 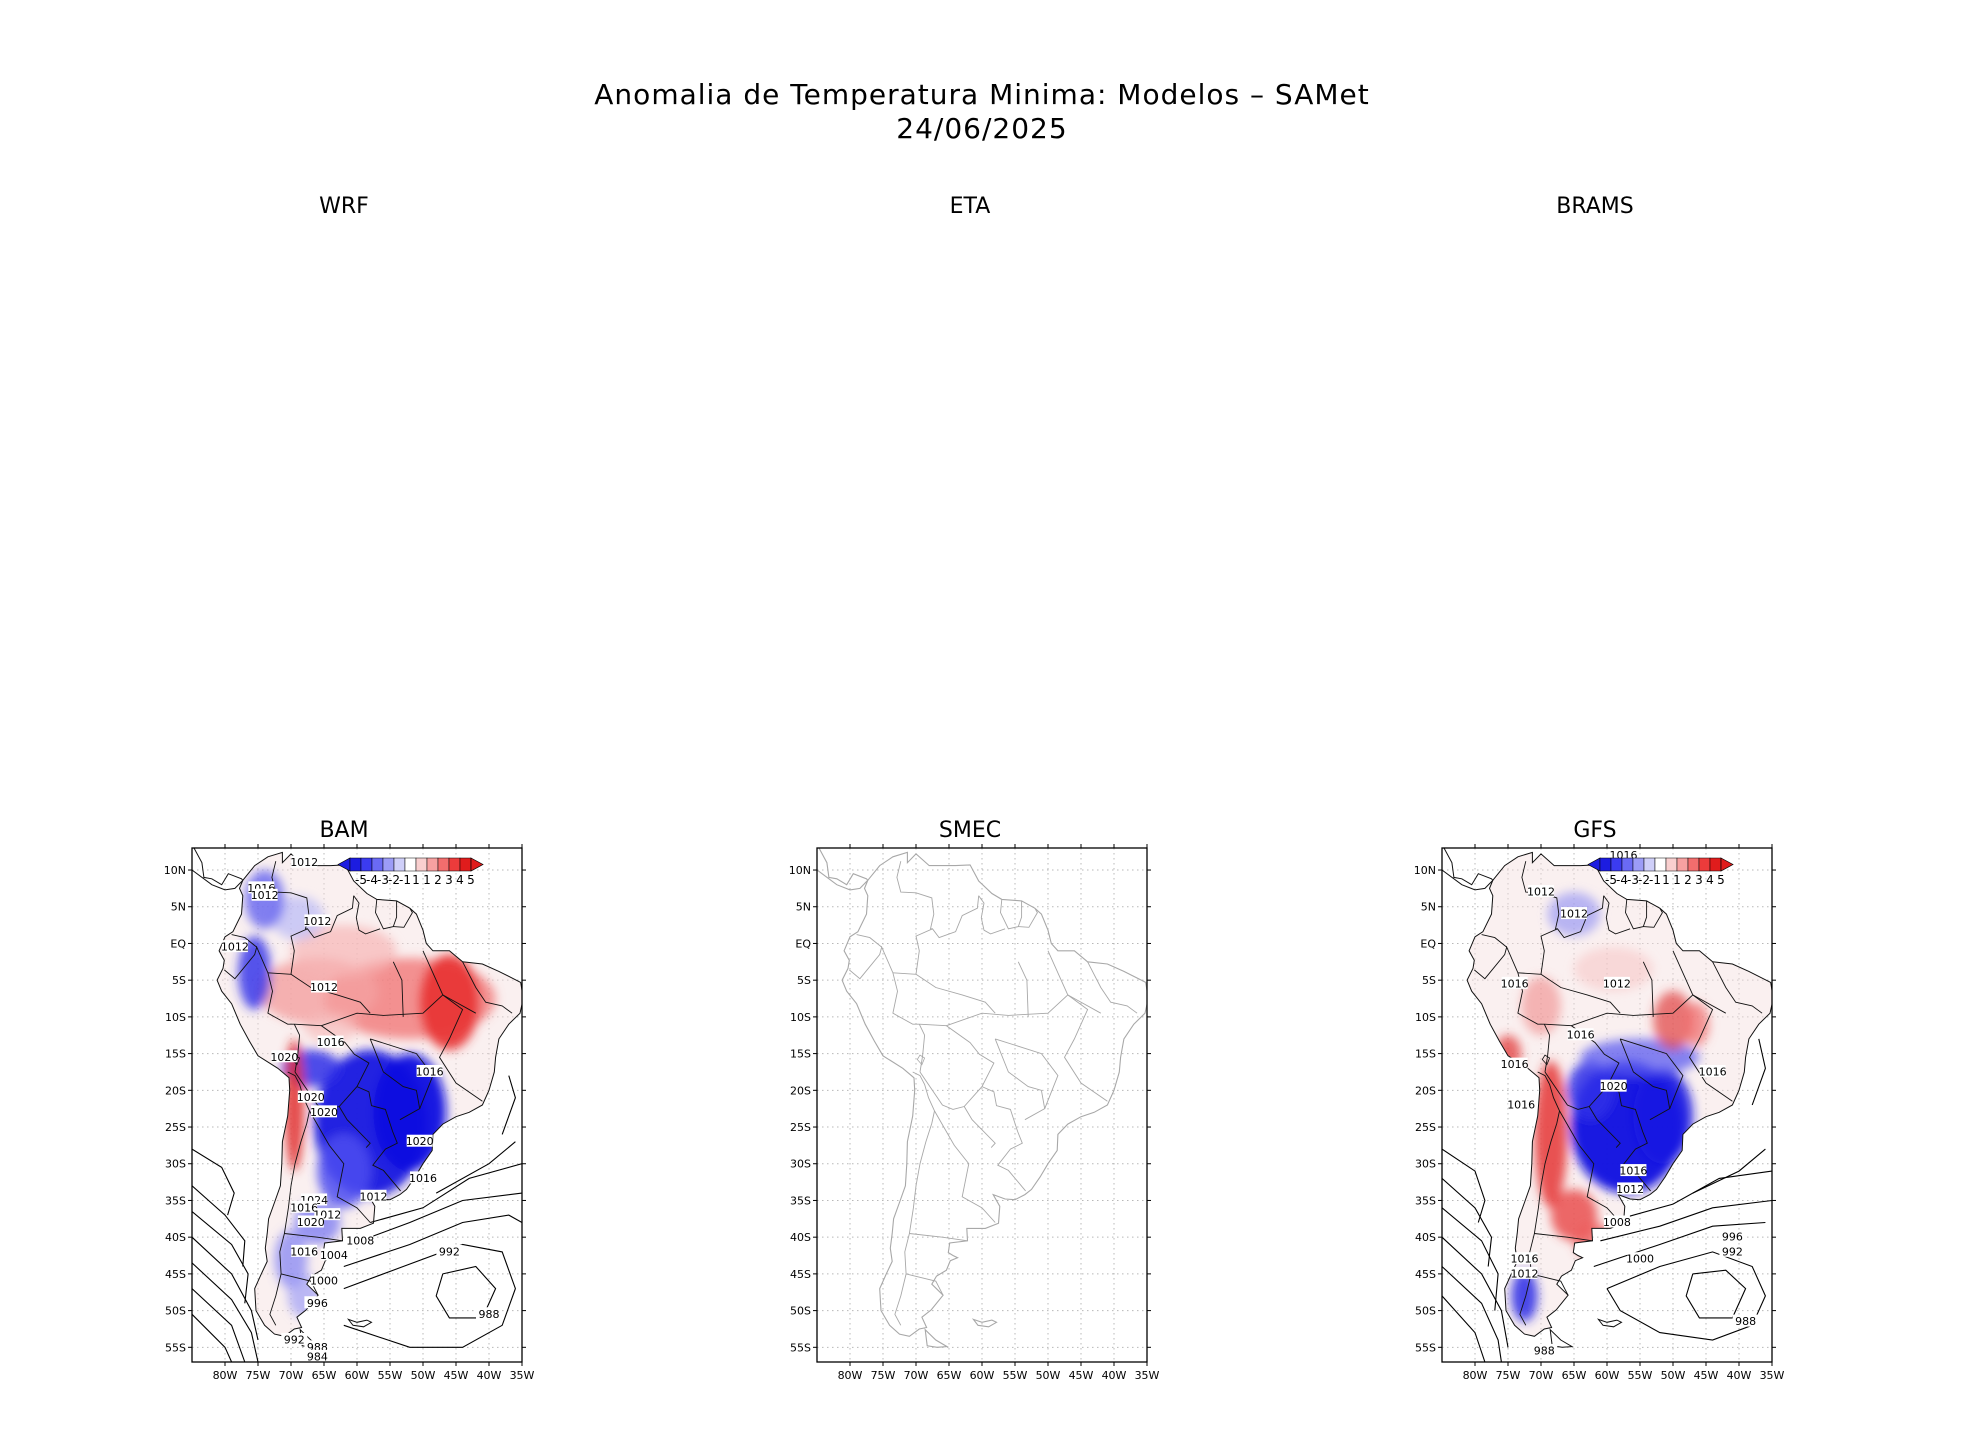 I want to click on isobar-label: 996, so click(x=317, y=1303).